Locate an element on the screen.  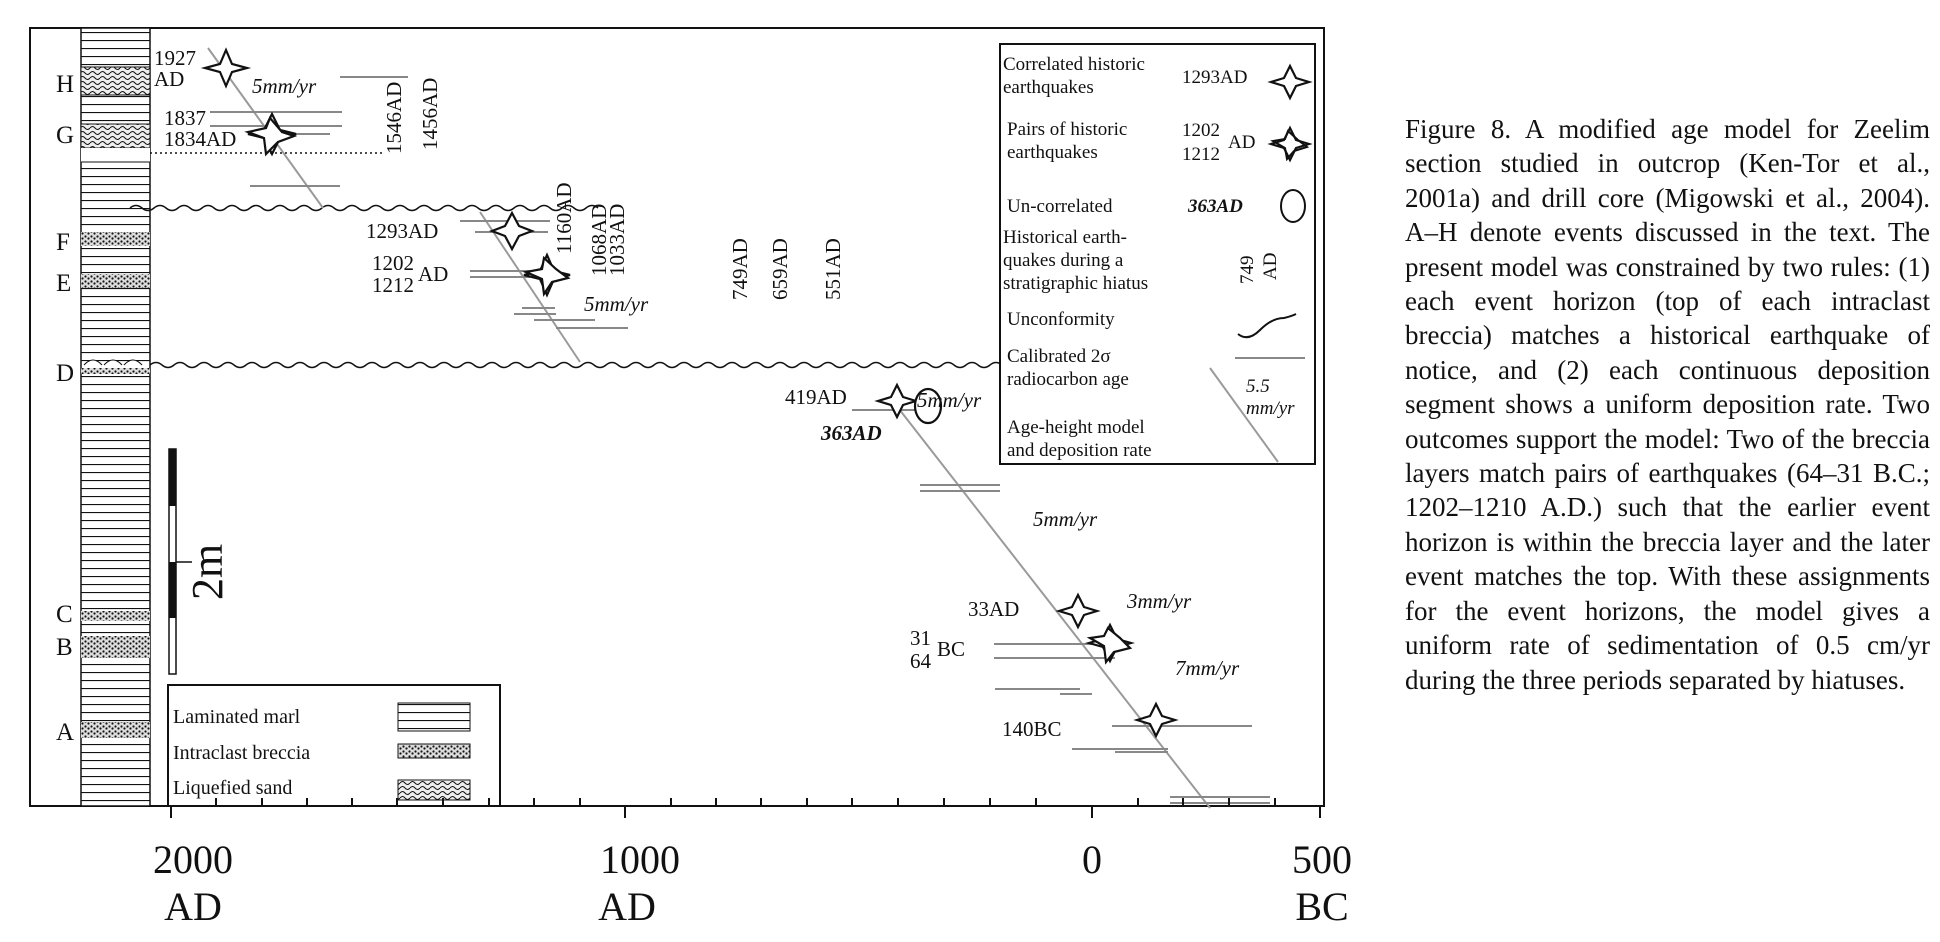
legend-correlated-line1: Correlated historic is located at coordinates (1074, 64).